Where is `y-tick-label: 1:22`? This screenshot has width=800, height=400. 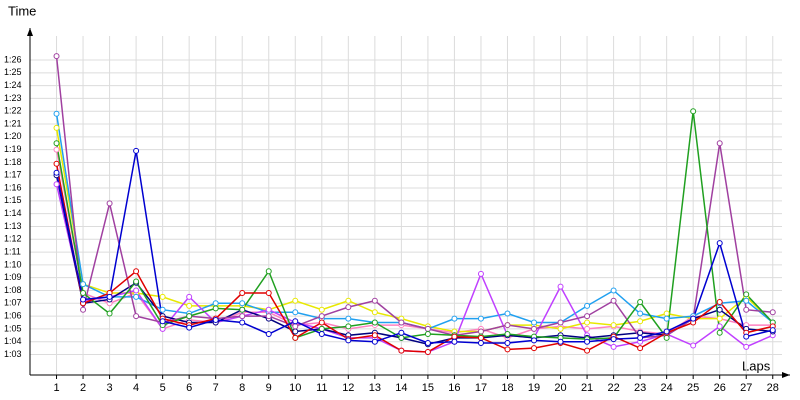
y-tick-label: 1:22 is located at coordinates (13, 111).